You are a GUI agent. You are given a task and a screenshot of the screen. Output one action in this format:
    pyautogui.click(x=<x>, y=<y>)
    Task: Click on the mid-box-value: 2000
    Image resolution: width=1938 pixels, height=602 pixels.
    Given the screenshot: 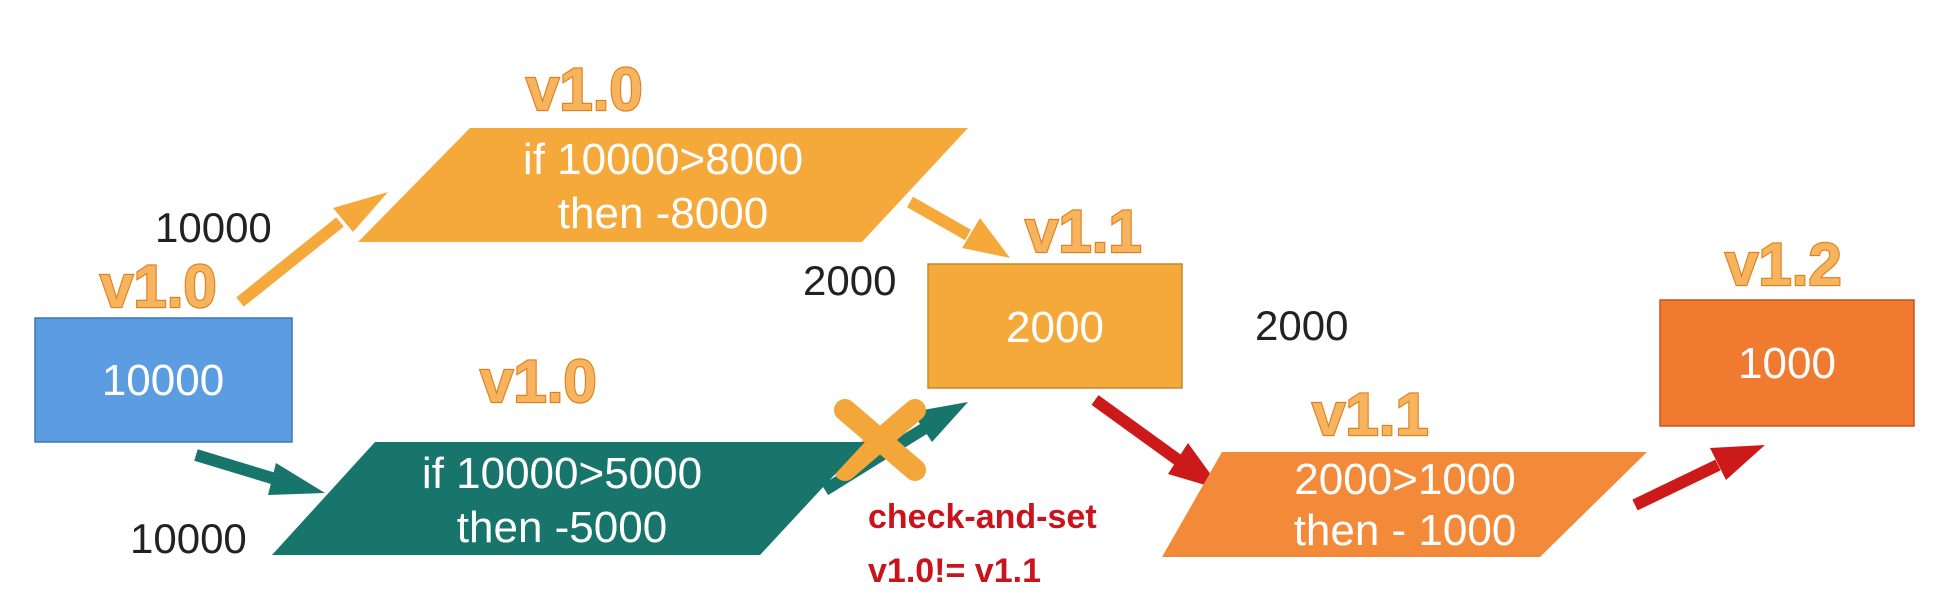 What is the action you would take?
    pyautogui.click(x=1055, y=327)
    